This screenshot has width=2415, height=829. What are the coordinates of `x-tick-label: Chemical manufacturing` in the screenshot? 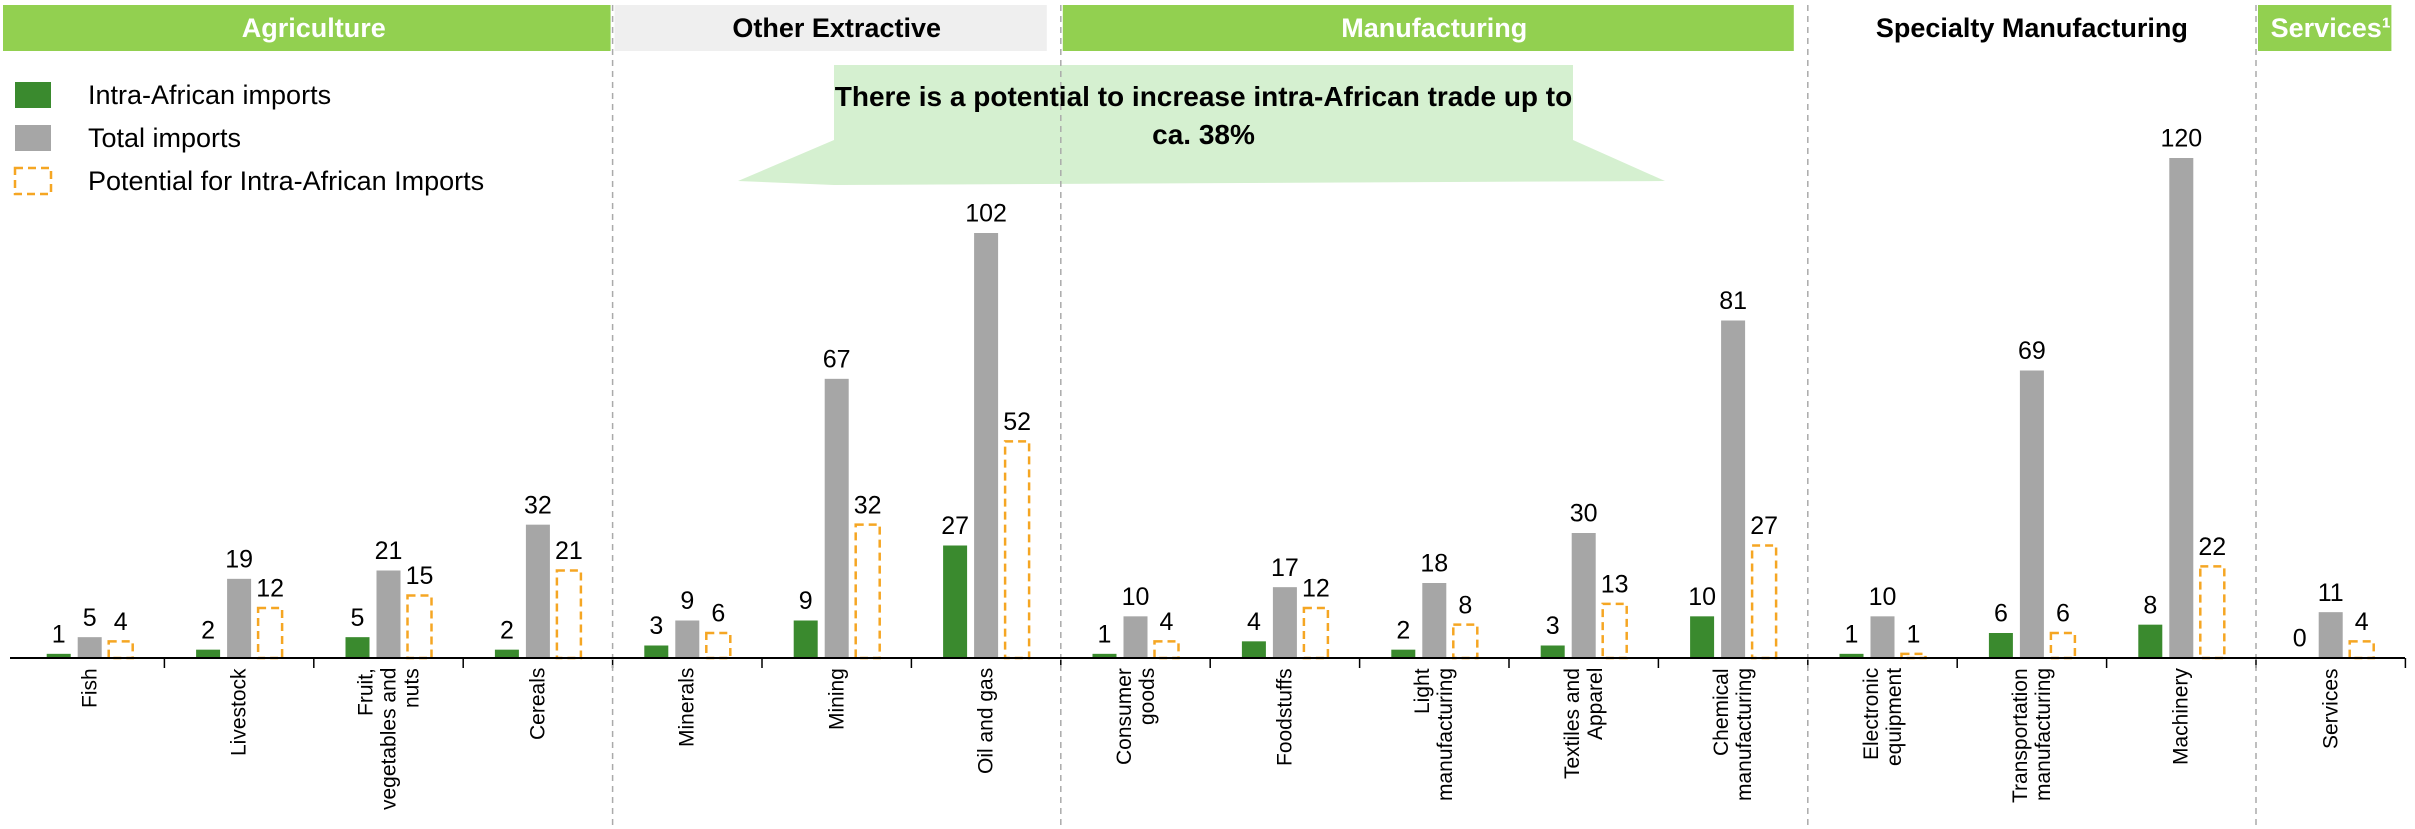 It's located at (1733, 735).